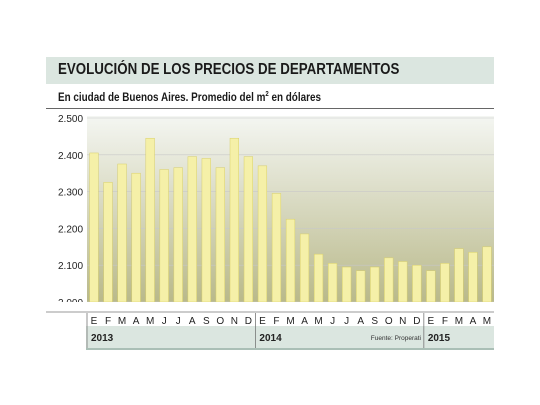 The image size is (540, 405). What do you see at coordinates (439, 338) in the screenshot?
I see `year-label: 2015` at bounding box center [439, 338].